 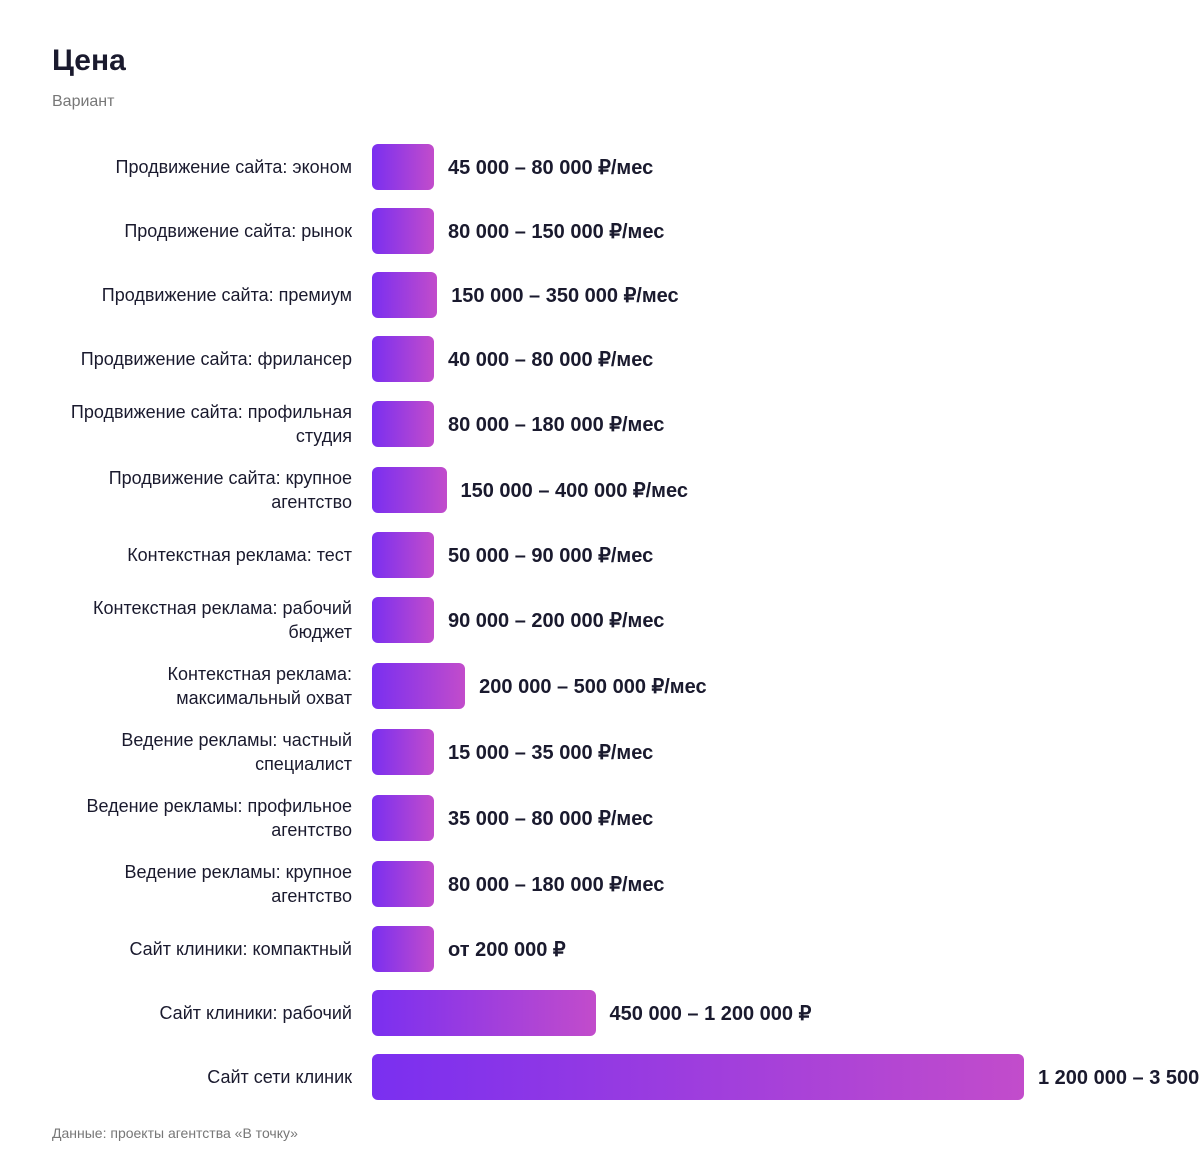 I want to click on category-label: Ведение рекламы: крупное агентство, so click(x=238, y=884).